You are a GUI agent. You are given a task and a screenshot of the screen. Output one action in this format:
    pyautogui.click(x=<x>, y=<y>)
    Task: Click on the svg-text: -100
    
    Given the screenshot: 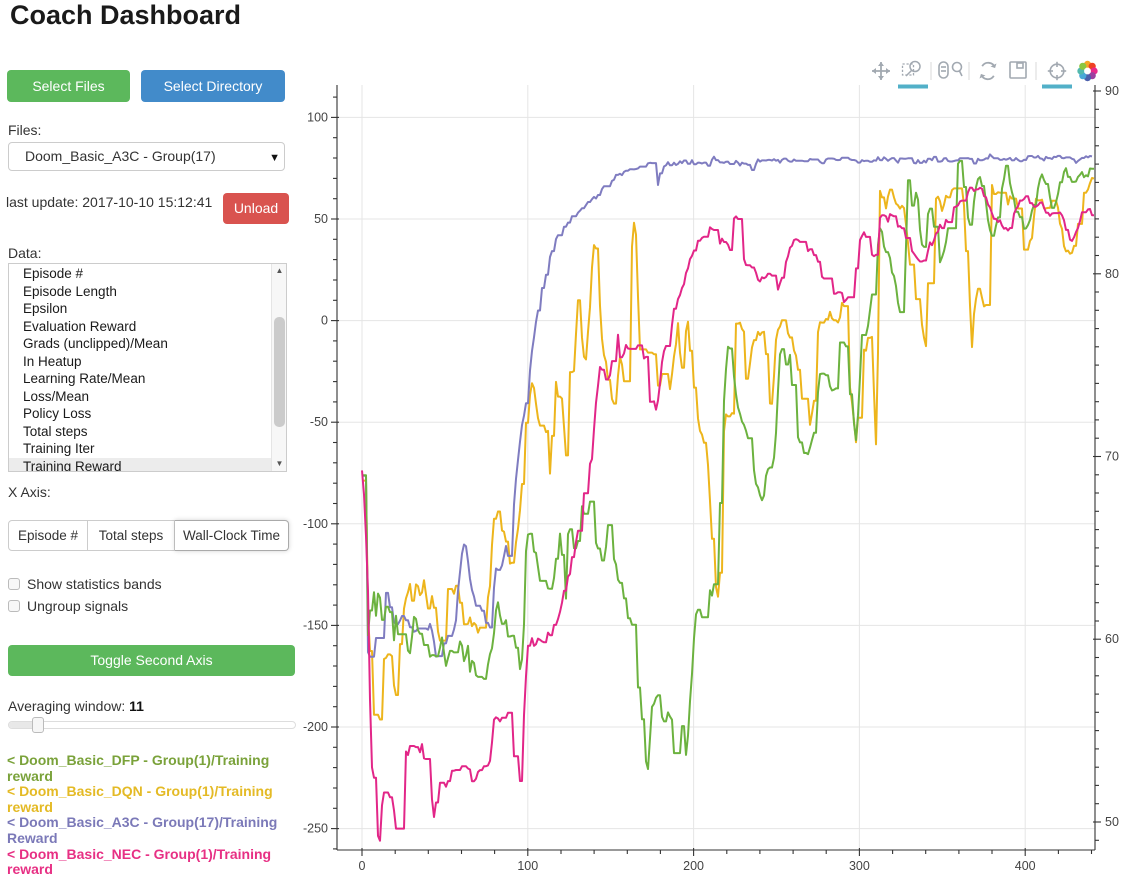 What is the action you would take?
    pyautogui.click(x=315, y=524)
    